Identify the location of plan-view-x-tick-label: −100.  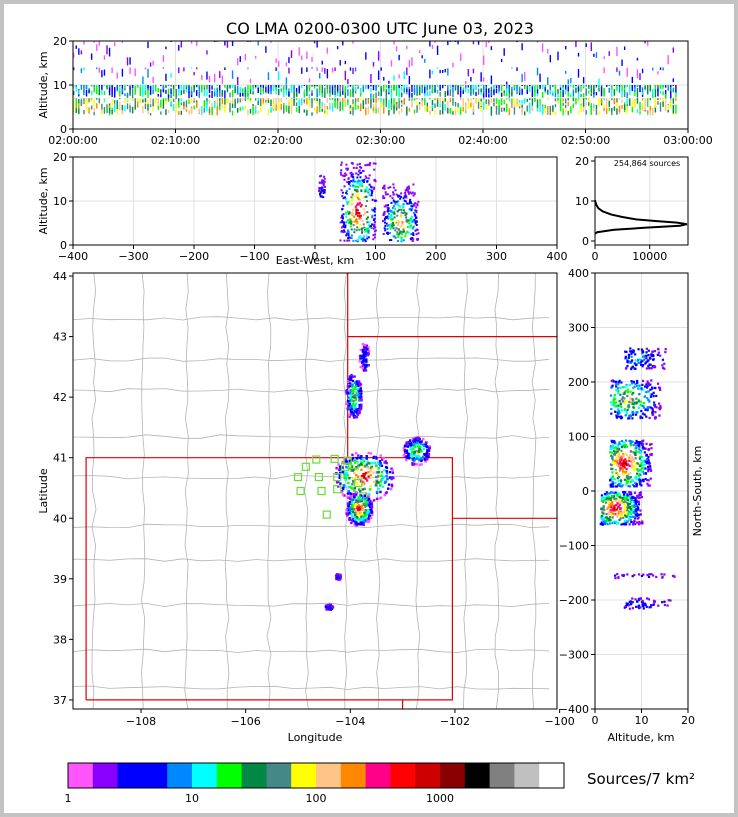
(560, 721).